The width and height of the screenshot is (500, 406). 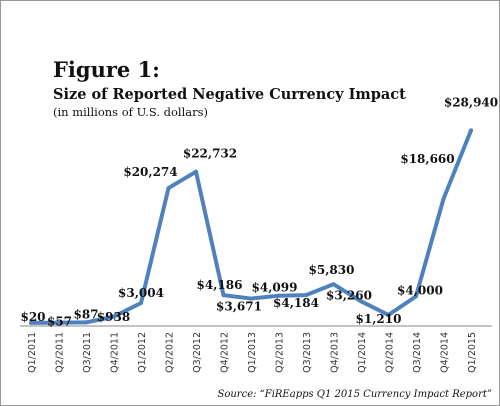 I want to click on x-tick-label: Q1/2011, so click(x=32, y=352).